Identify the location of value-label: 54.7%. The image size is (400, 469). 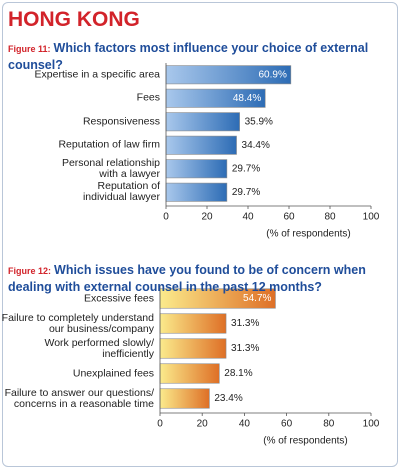
(257, 298).